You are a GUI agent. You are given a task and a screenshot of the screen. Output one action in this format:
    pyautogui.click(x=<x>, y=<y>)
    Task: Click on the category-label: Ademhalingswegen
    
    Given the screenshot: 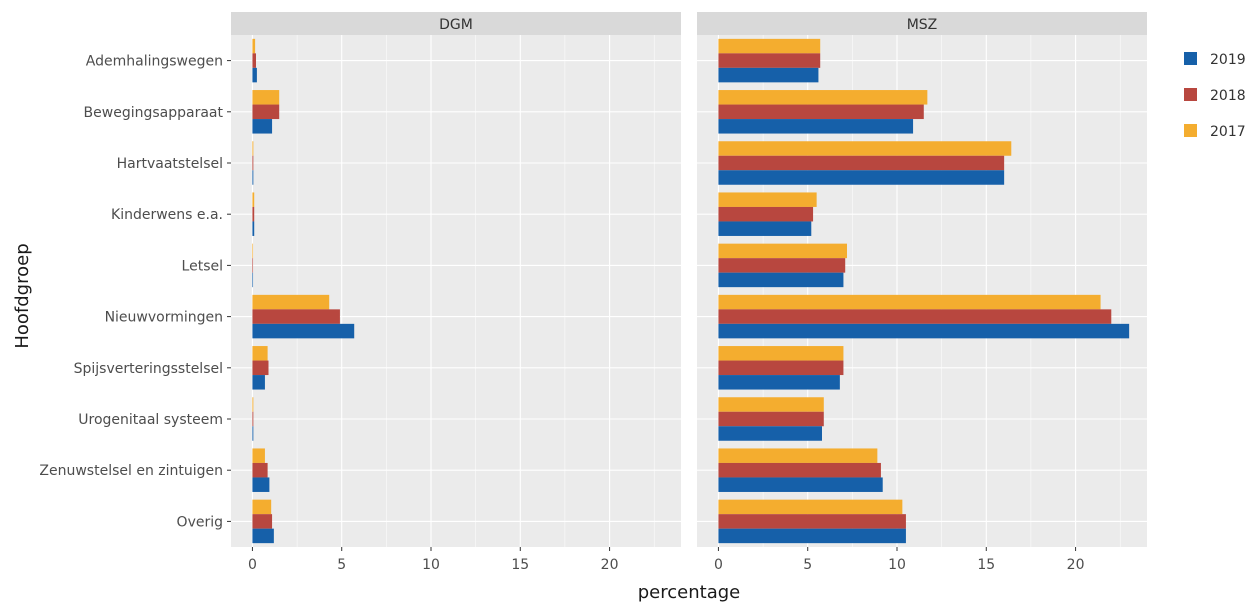 What is the action you would take?
    pyautogui.click(x=154, y=62)
    